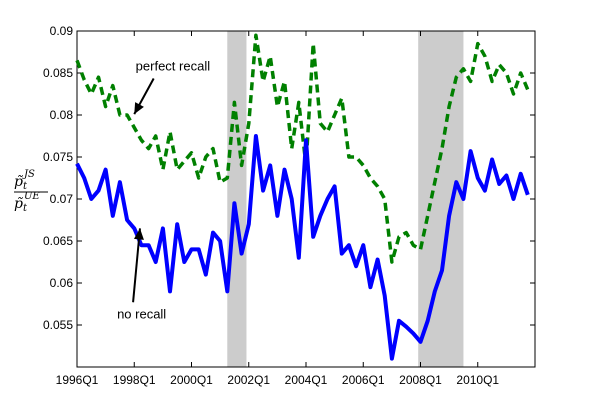 This screenshot has width=590, height=413. I want to click on y-label-denominator: p̃tUE, so click(27, 202).